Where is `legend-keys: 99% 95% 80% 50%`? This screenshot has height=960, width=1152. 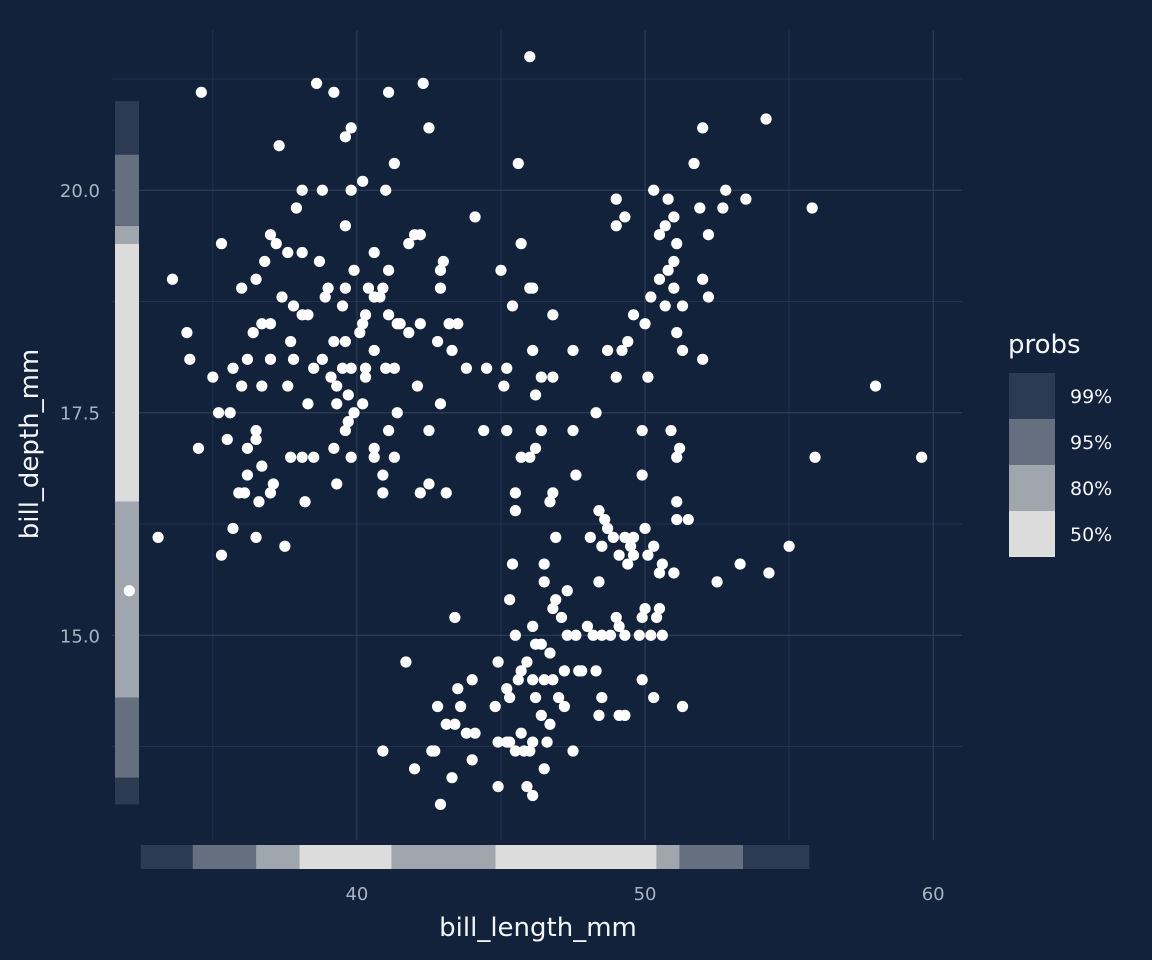
legend-keys: 99% 95% 80% 50% is located at coordinates (1060, 465).